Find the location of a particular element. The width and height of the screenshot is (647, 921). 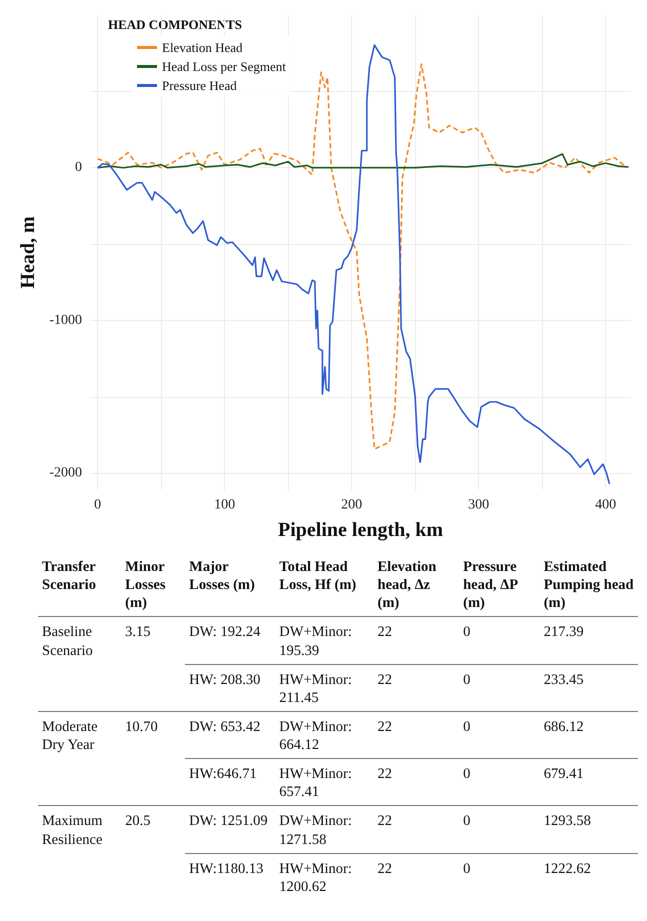

y-tick-label: -2000 is located at coordinates (65, 473).